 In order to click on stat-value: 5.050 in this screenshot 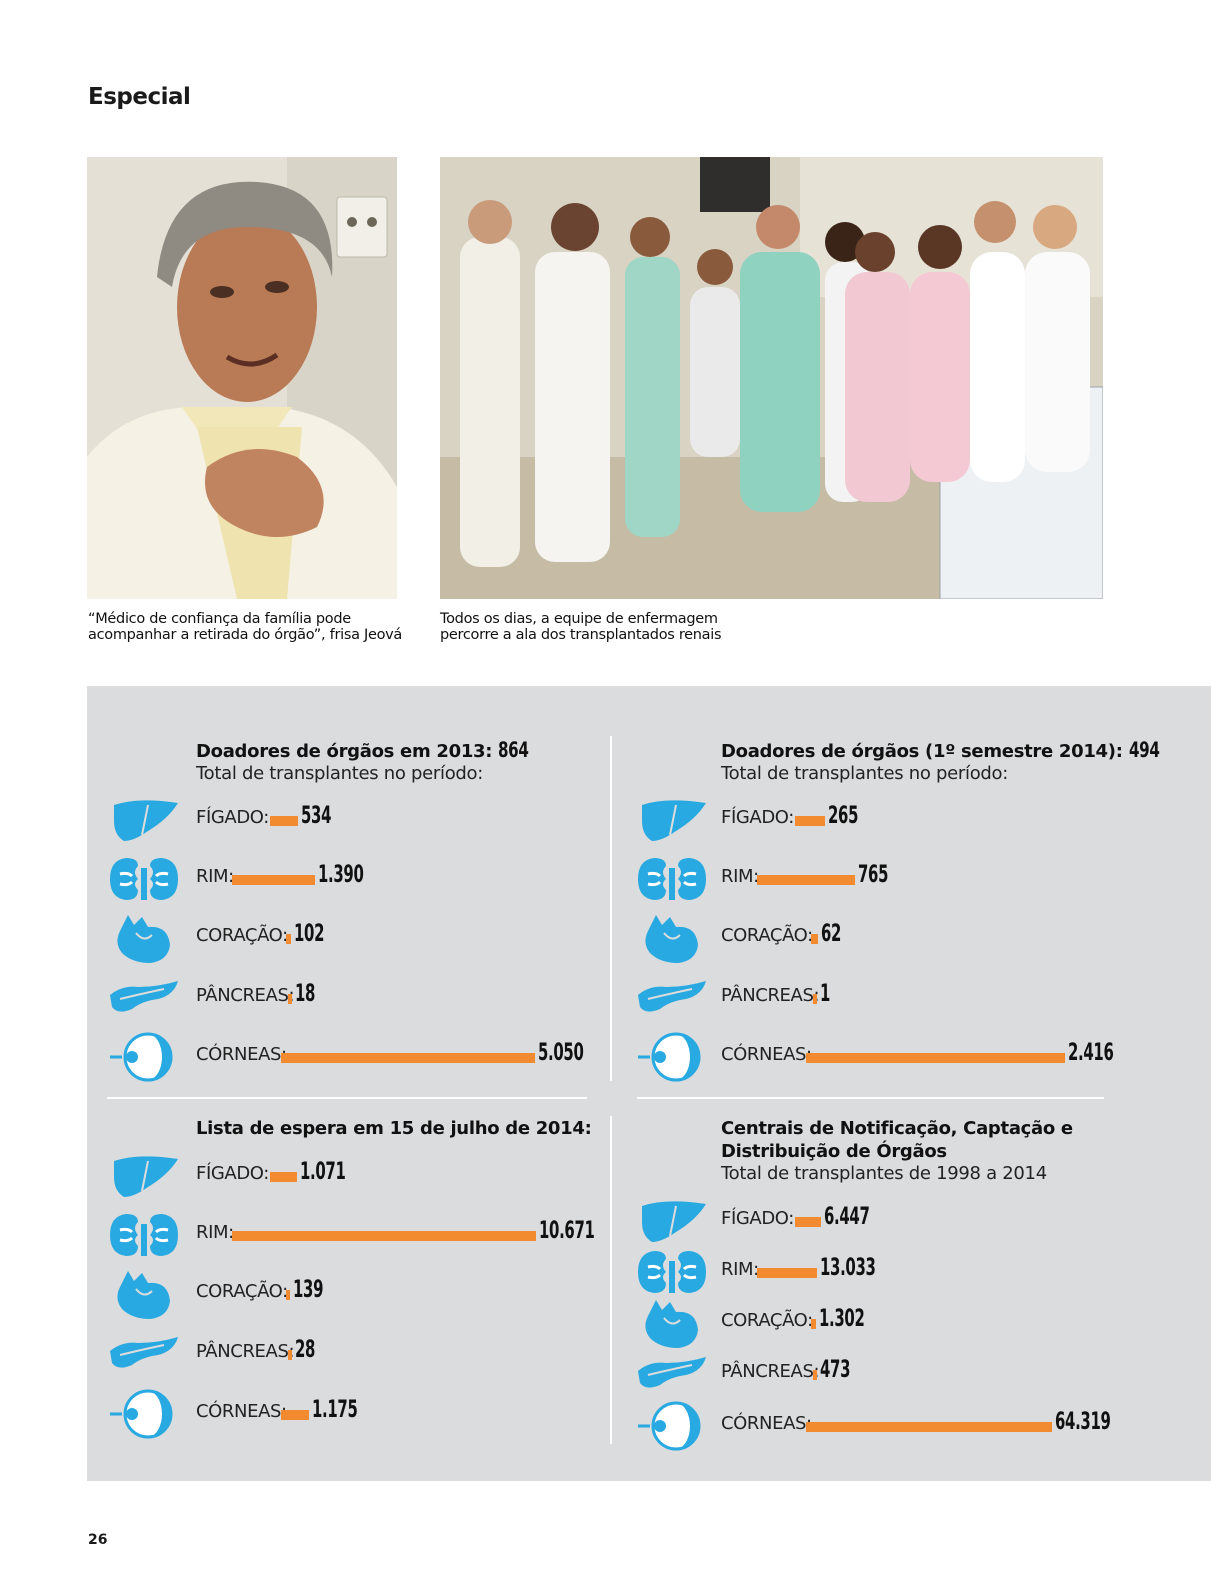, I will do `click(561, 1052)`.